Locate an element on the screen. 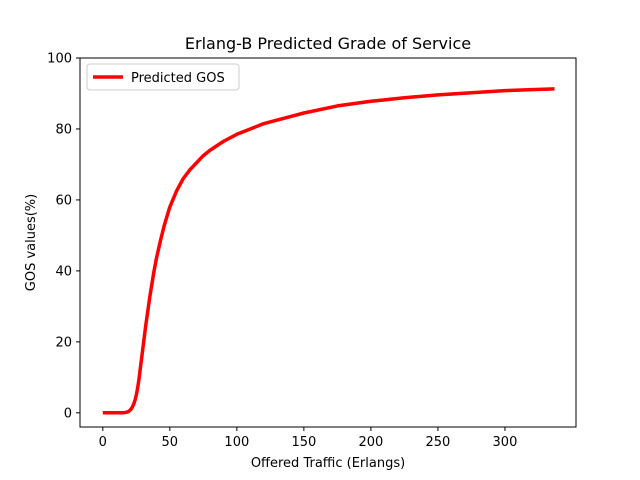  legend-label-predicted-gos: Predicted GOS is located at coordinates (178, 78).